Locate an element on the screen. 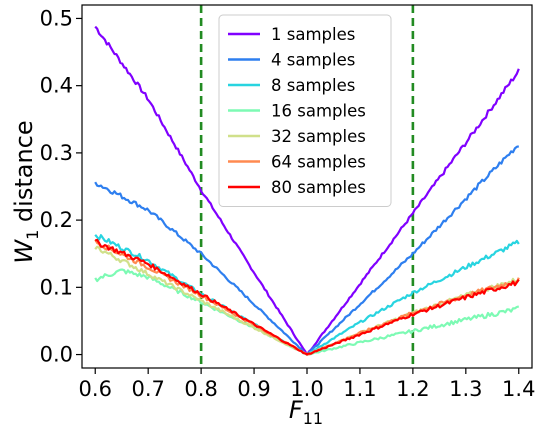 This screenshot has width=540, height=432. legend-box is located at coordinates (305, 110).